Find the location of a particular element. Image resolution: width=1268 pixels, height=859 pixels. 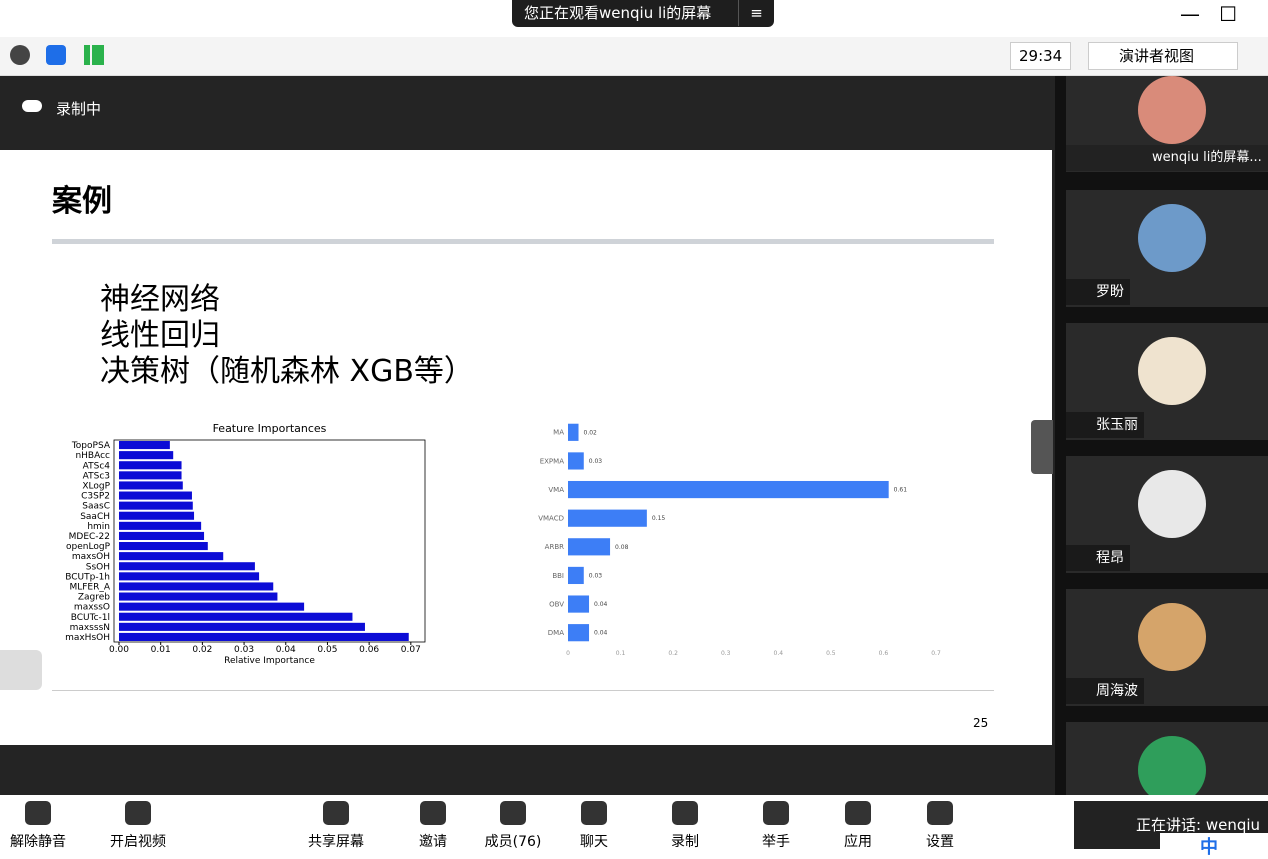

participant-tile: 罗盼 is located at coordinates (1167, 248).